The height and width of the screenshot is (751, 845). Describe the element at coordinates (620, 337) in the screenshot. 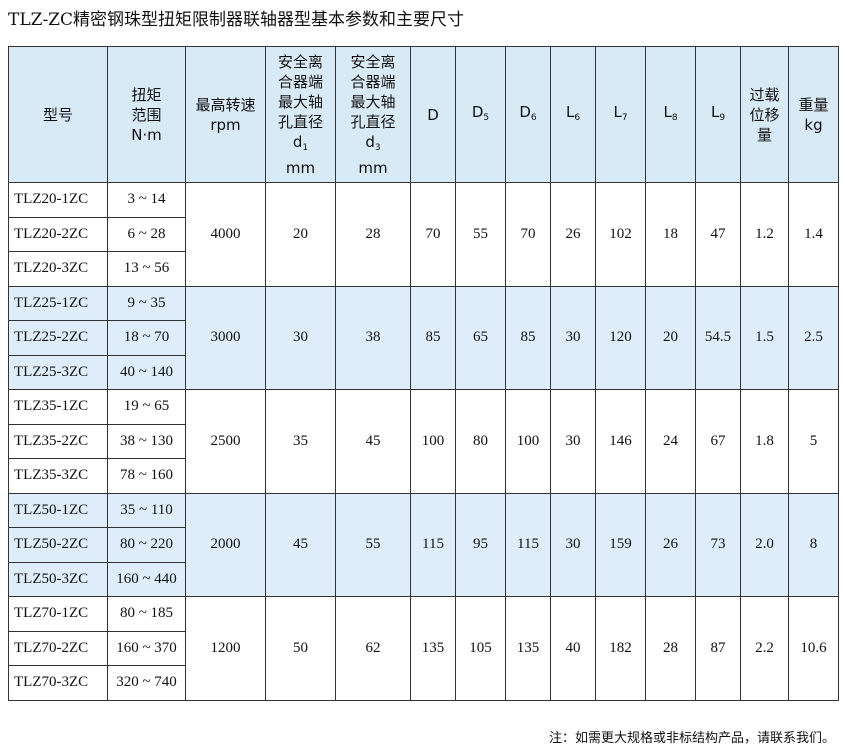

I see `value-cell: 120` at that location.